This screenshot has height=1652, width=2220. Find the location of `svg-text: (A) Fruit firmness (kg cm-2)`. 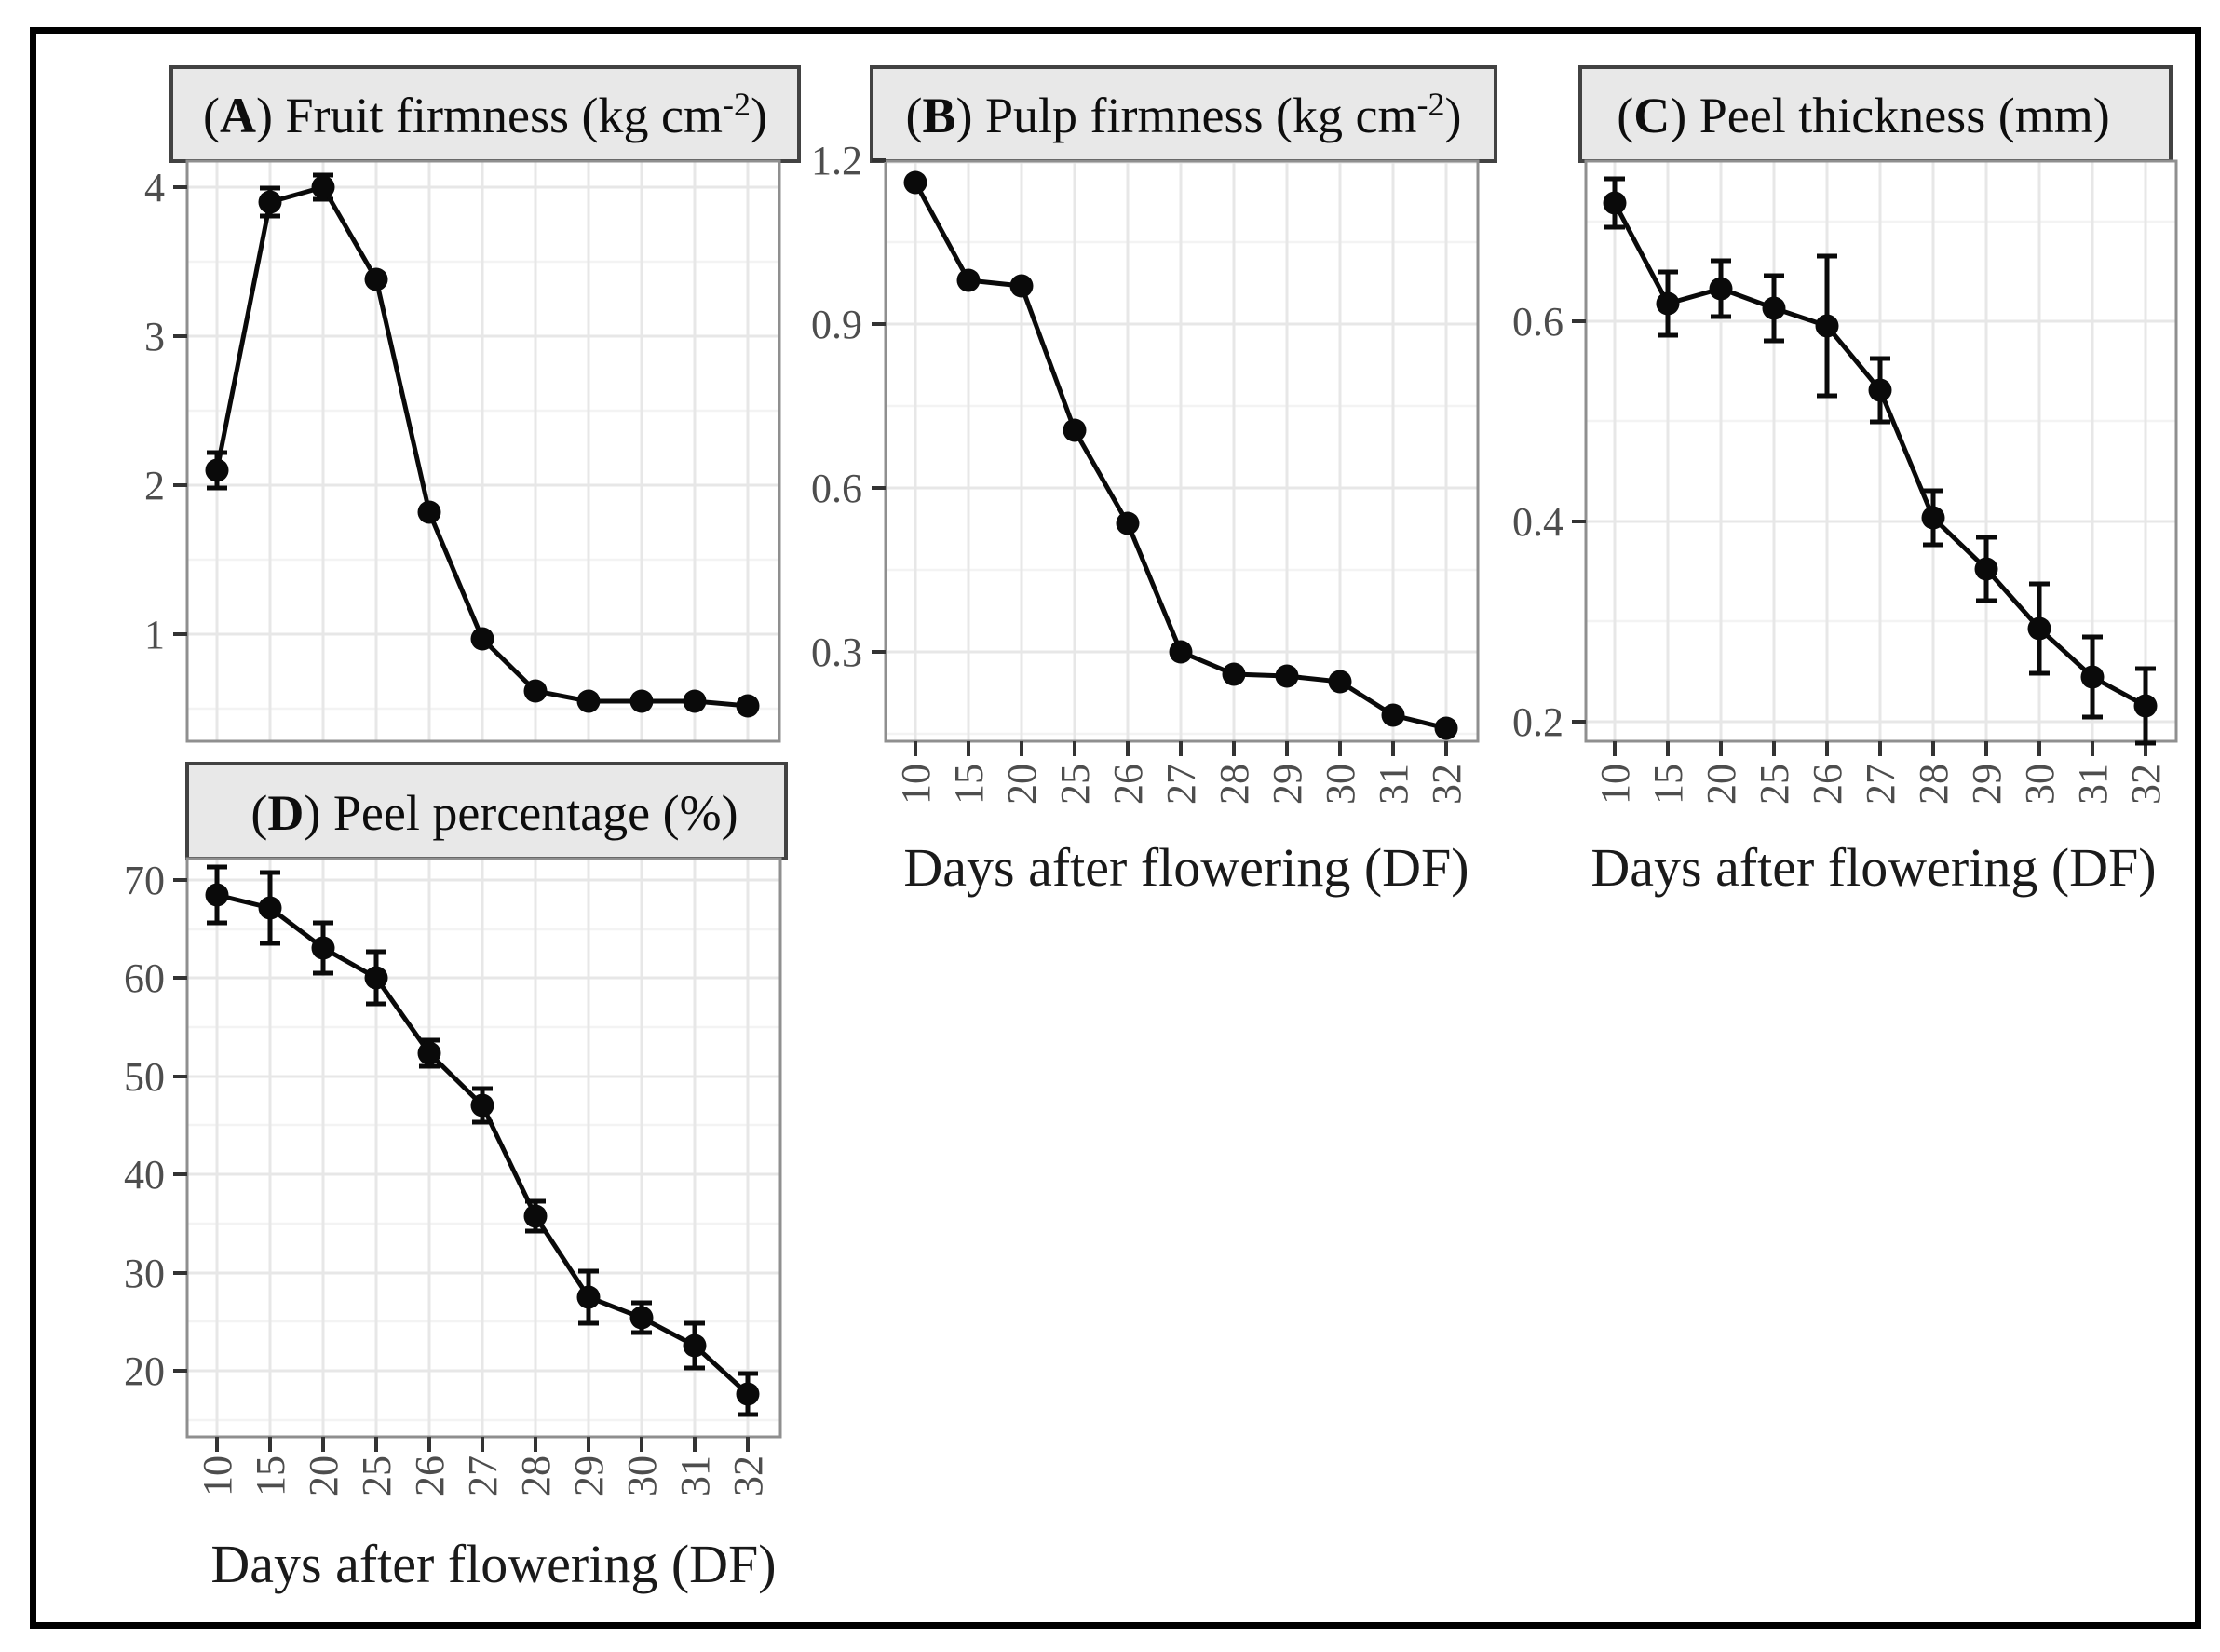

svg-text: (A) Fruit firmness (kg cm-2) is located at coordinates (485, 114).